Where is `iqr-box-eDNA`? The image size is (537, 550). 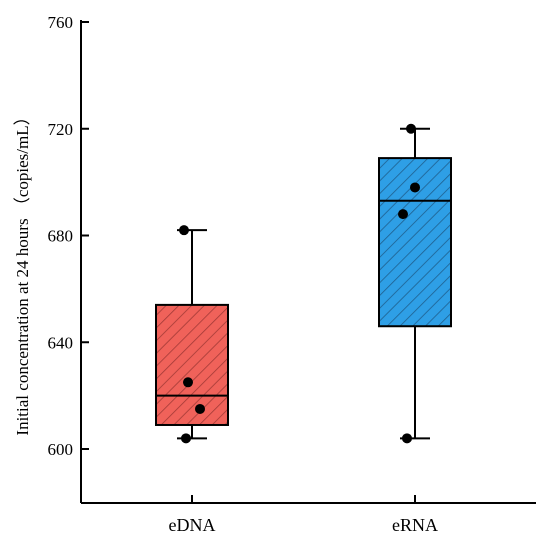
iqr-box-eDNA is located at coordinates (192, 364).